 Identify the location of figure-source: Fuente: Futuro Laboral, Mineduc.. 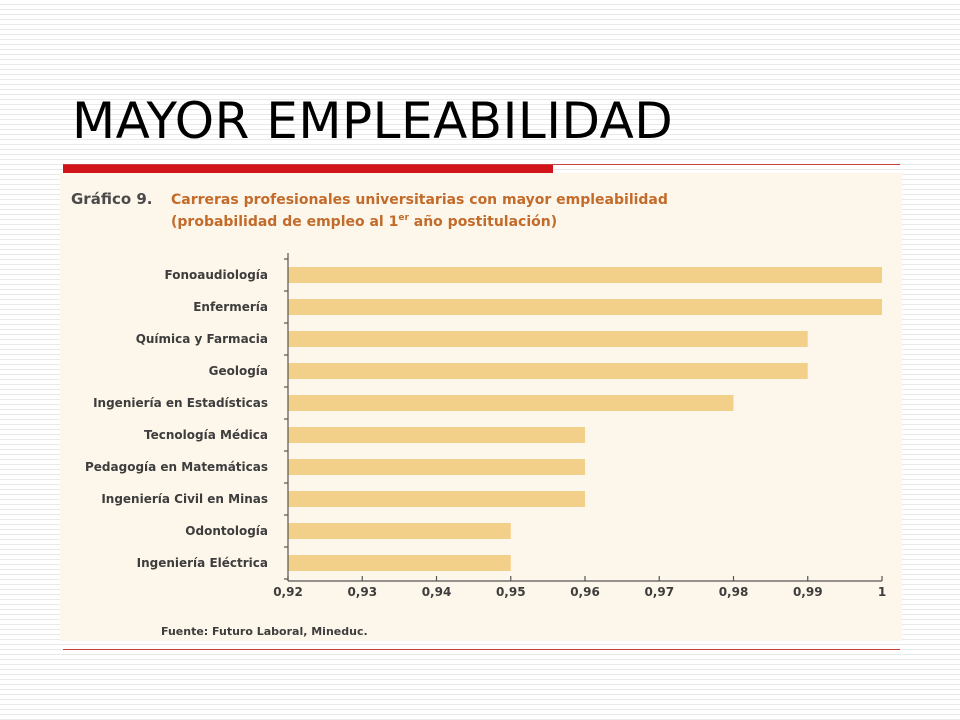
(264, 631).